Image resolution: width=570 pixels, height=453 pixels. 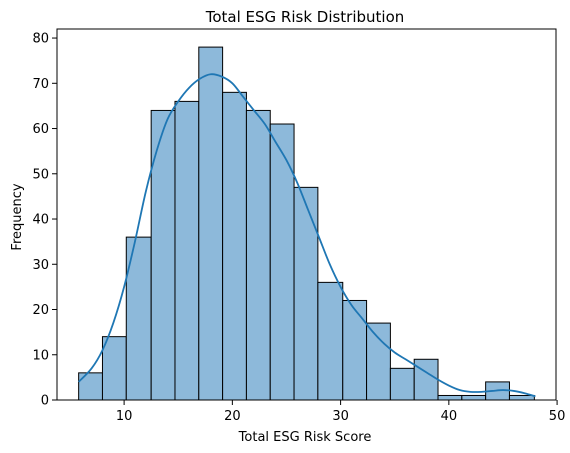 What do you see at coordinates (40, 265) in the screenshot?
I see `y-tick-label: 30` at bounding box center [40, 265].